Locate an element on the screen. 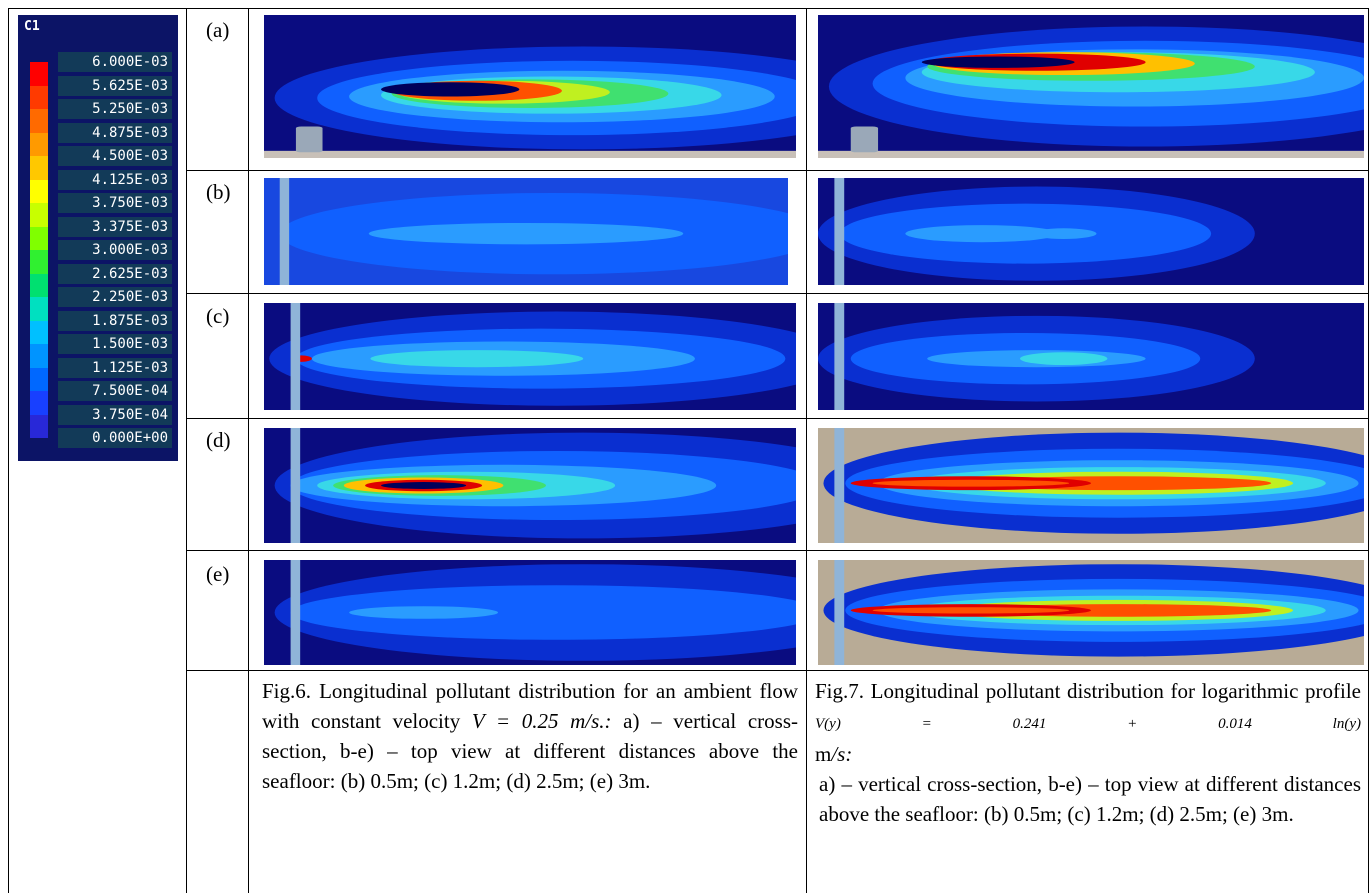 This screenshot has width=1370, height=893. caption-math: V = 0.25 m/s.: is located at coordinates (541, 721).